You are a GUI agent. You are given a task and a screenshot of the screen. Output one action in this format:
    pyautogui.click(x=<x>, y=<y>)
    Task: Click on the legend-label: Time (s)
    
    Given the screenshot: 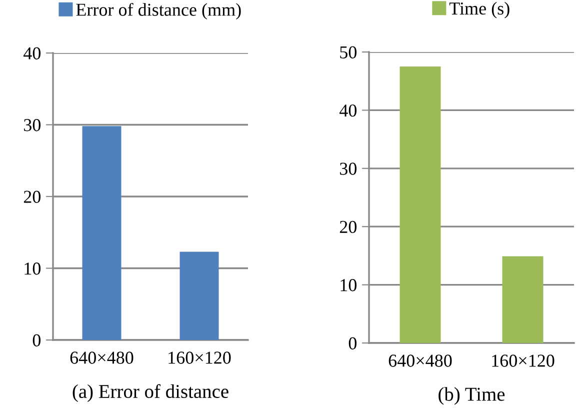 What is the action you would take?
    pyautogui.click(x=479, y=10)
    